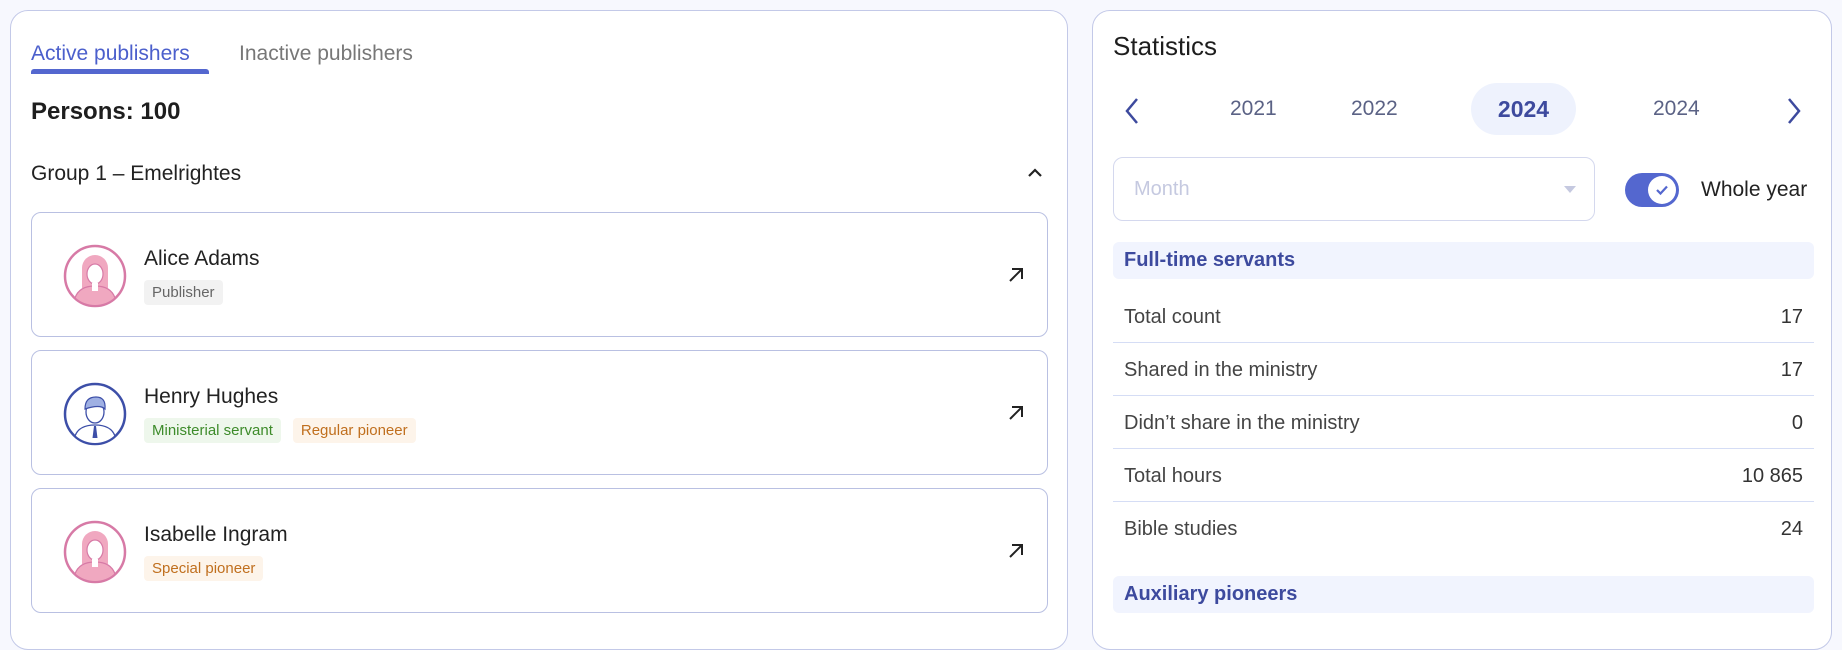 Image resolution: width=1842 pixels, height=650 pixels. What do you see at coordinates (1242, 423) in the screenshot?
I see `stat-label: Didn’t share in the ministry` at bounding box center [1242, 423].